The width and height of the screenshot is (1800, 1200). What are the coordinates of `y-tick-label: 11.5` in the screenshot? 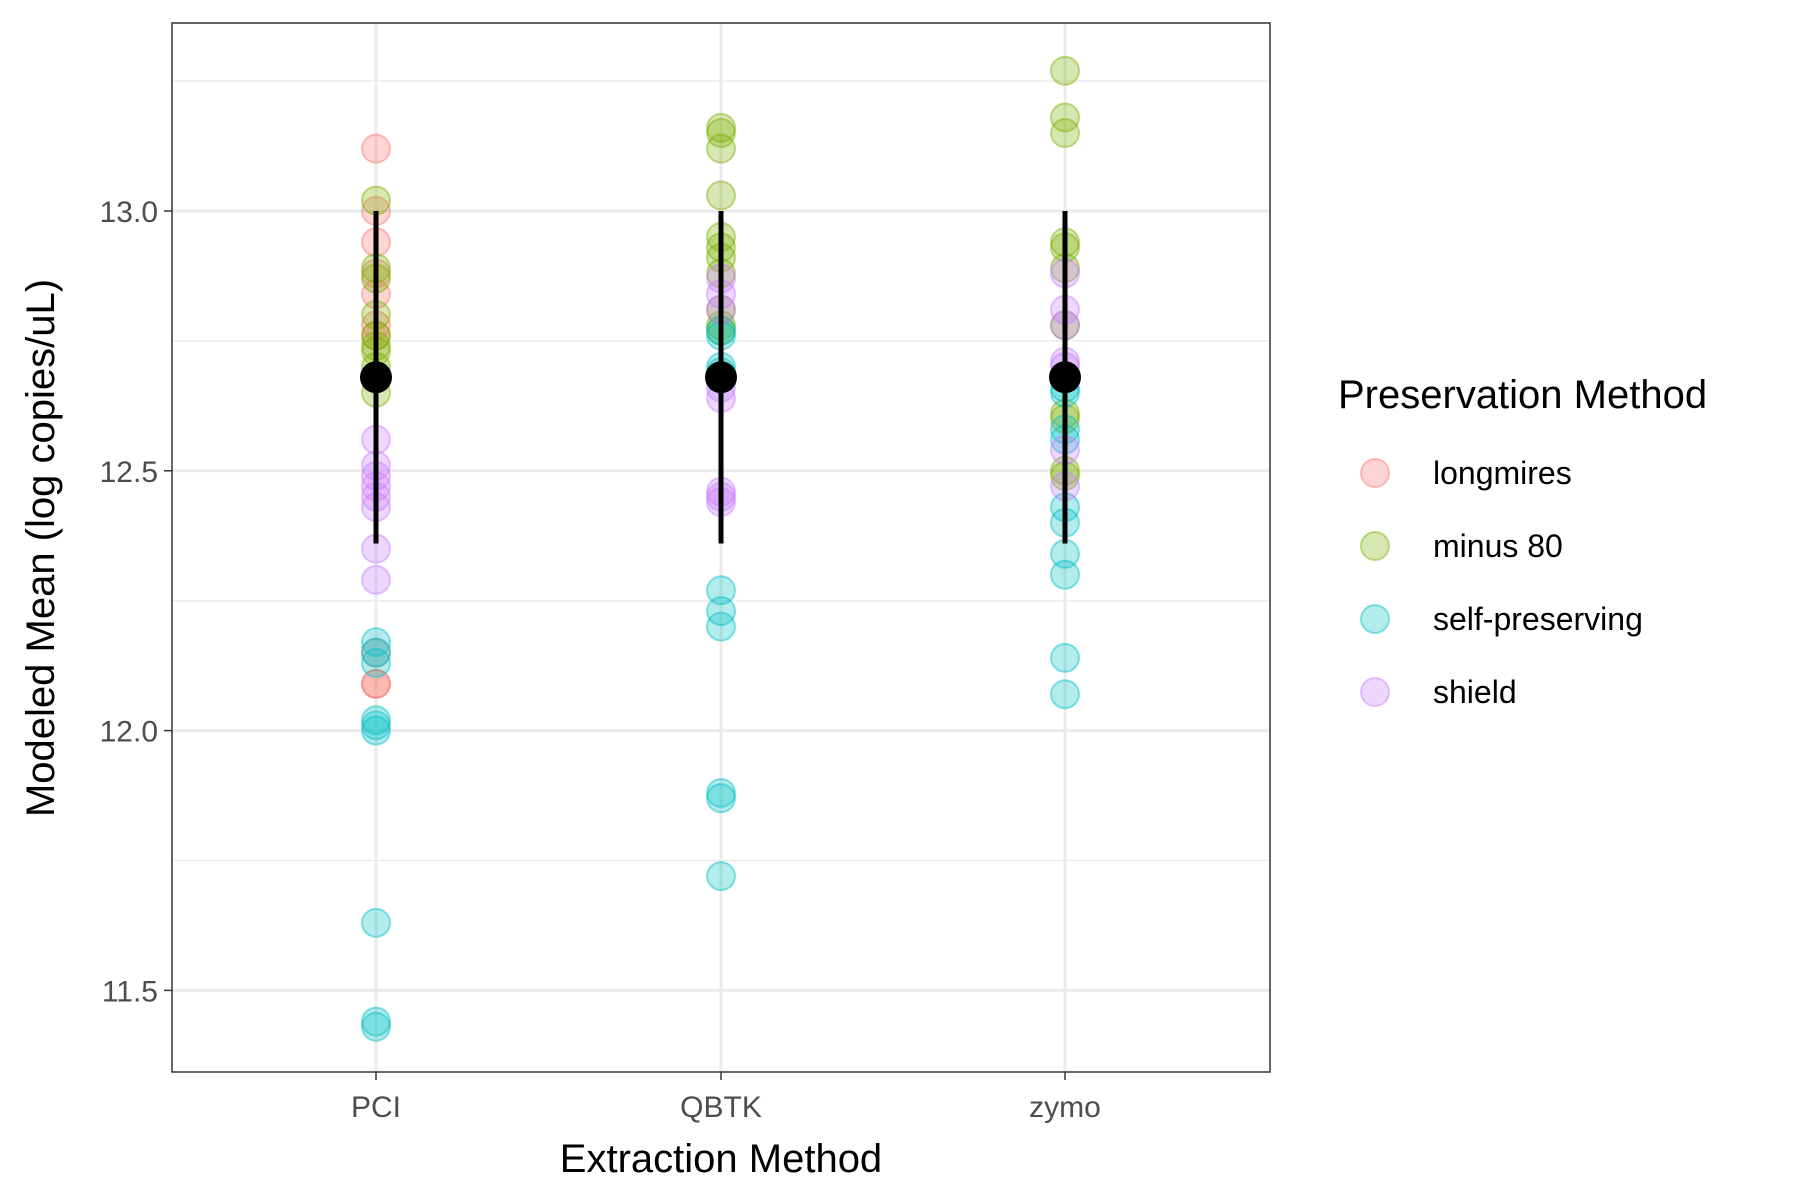 It's located at (130, 991).